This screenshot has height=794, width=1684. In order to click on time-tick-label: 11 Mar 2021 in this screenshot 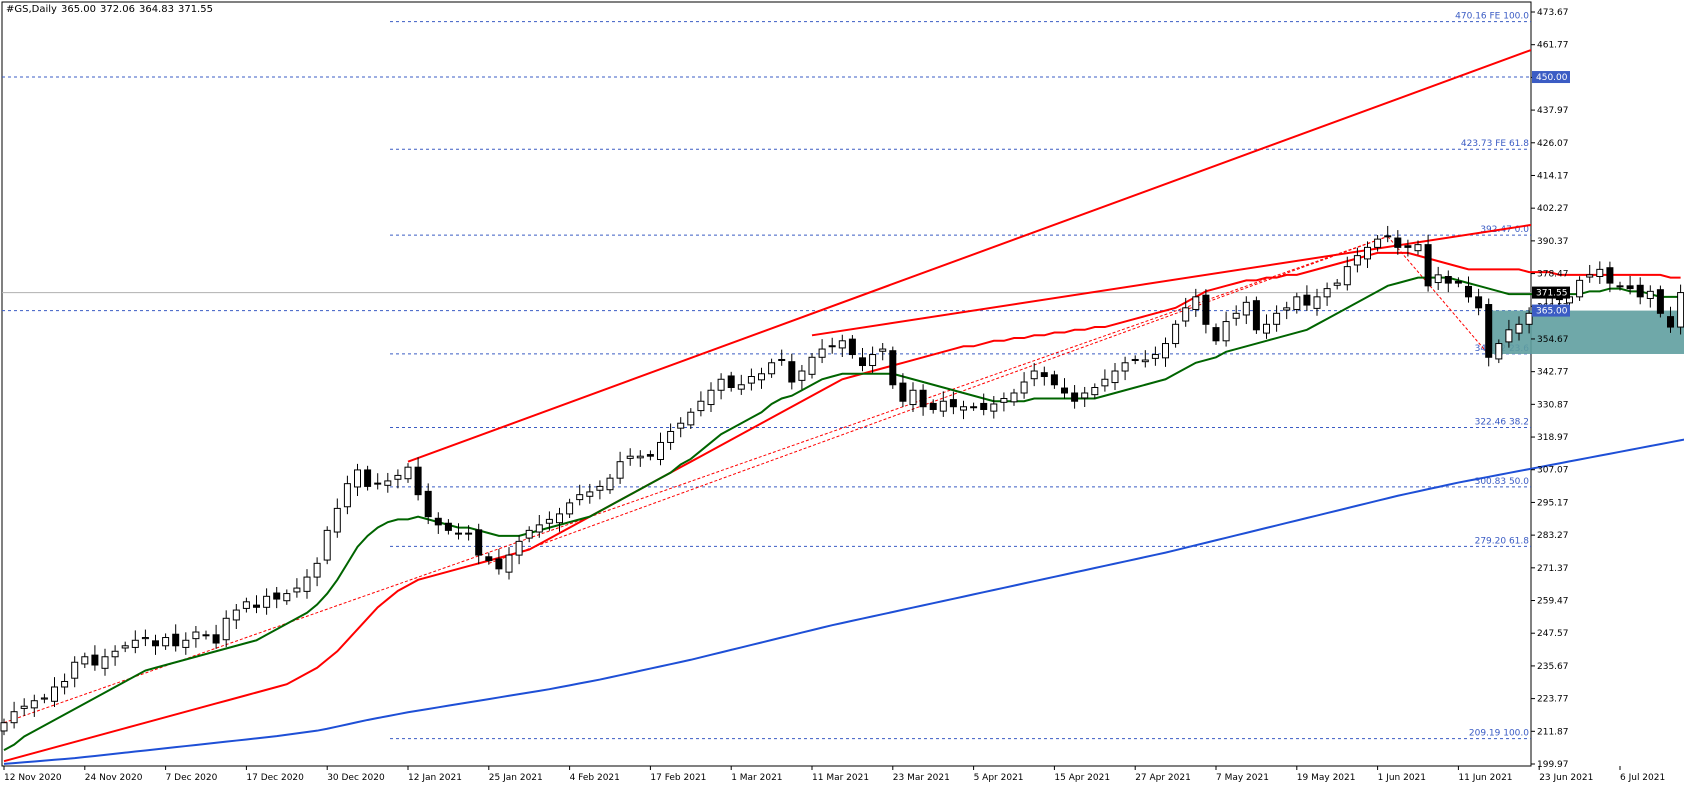, I will do `click(840, 778)`.